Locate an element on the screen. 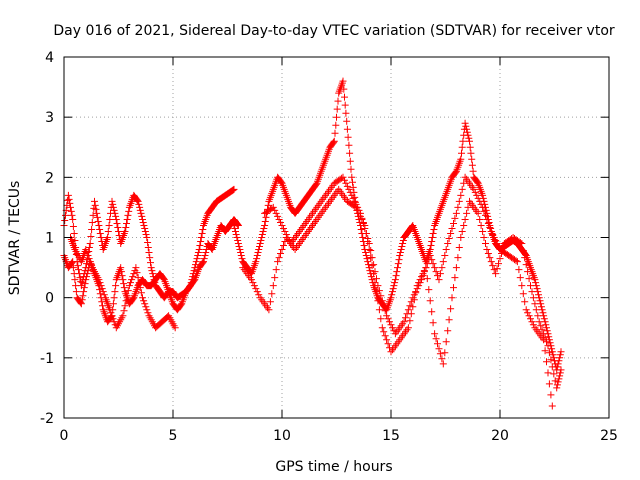  y-tick-label: 2 is located at coordinates (49, 178).